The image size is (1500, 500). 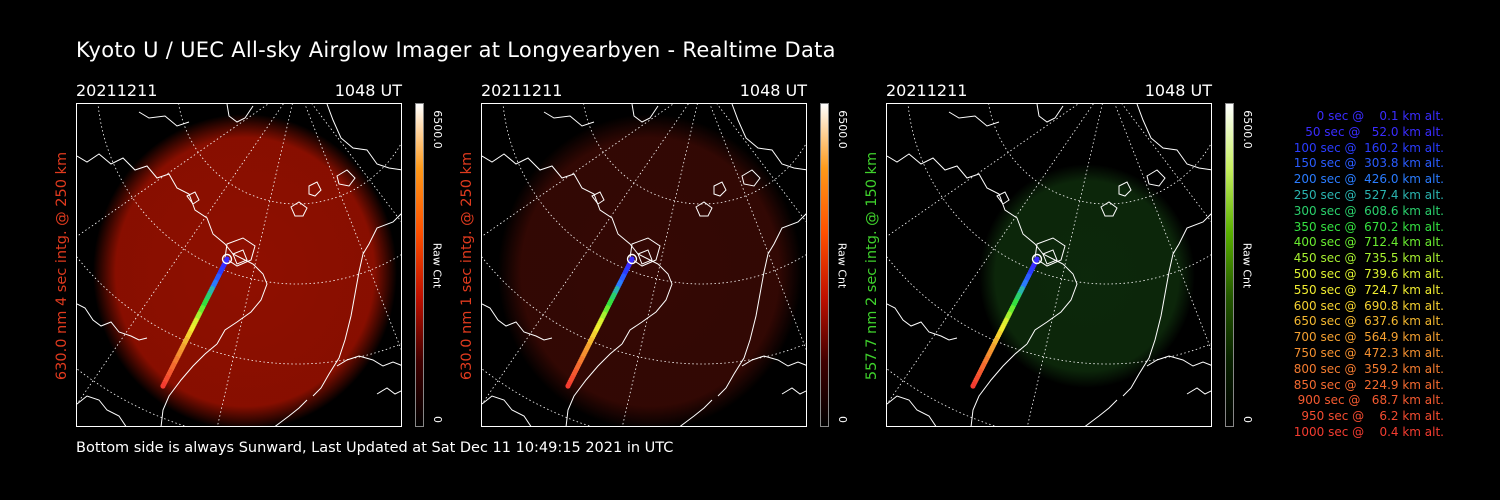 I want to click on legend-row: 950 sec @ 6.2 km alt., so click(x=1370, y=416).